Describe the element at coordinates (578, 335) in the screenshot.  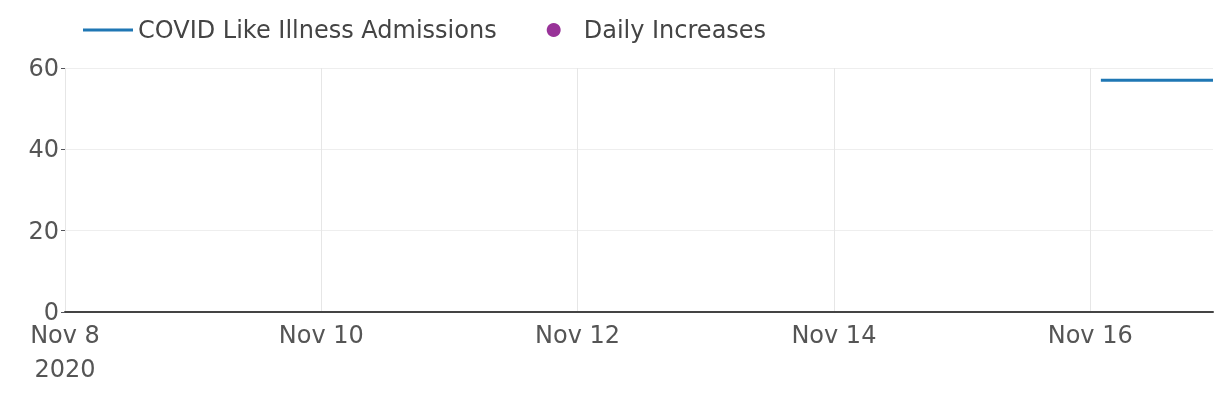
I see `x-tick-label: Nov 12` at that location.